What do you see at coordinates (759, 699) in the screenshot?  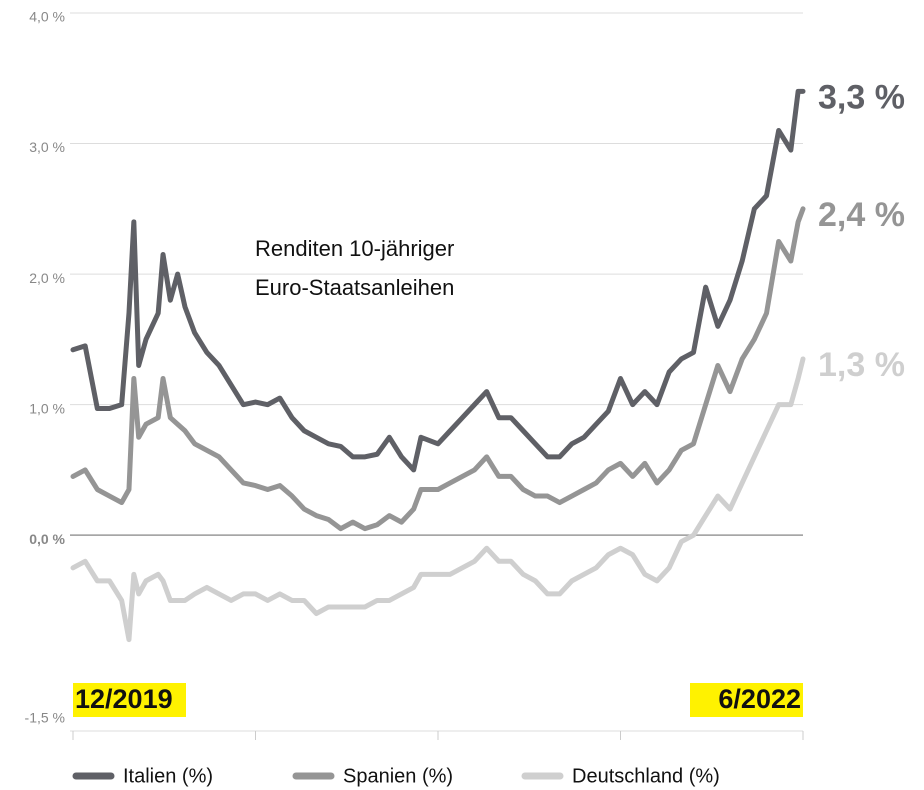 I see `annotation: 6/2022` at bounding box center [759, 699].